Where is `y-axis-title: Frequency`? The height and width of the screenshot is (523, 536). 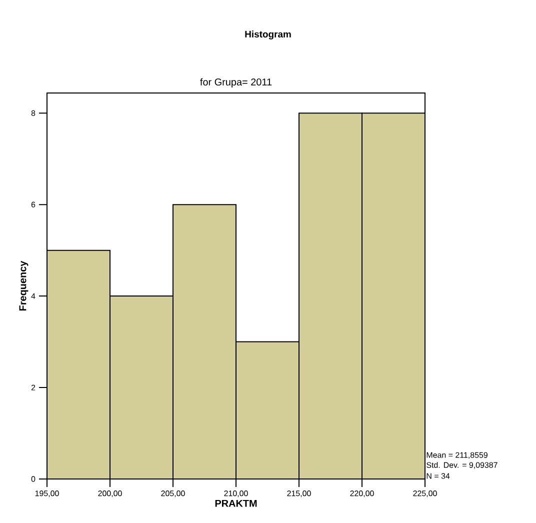 y-axis-title: Frequency is located at coordinates (23, 285).